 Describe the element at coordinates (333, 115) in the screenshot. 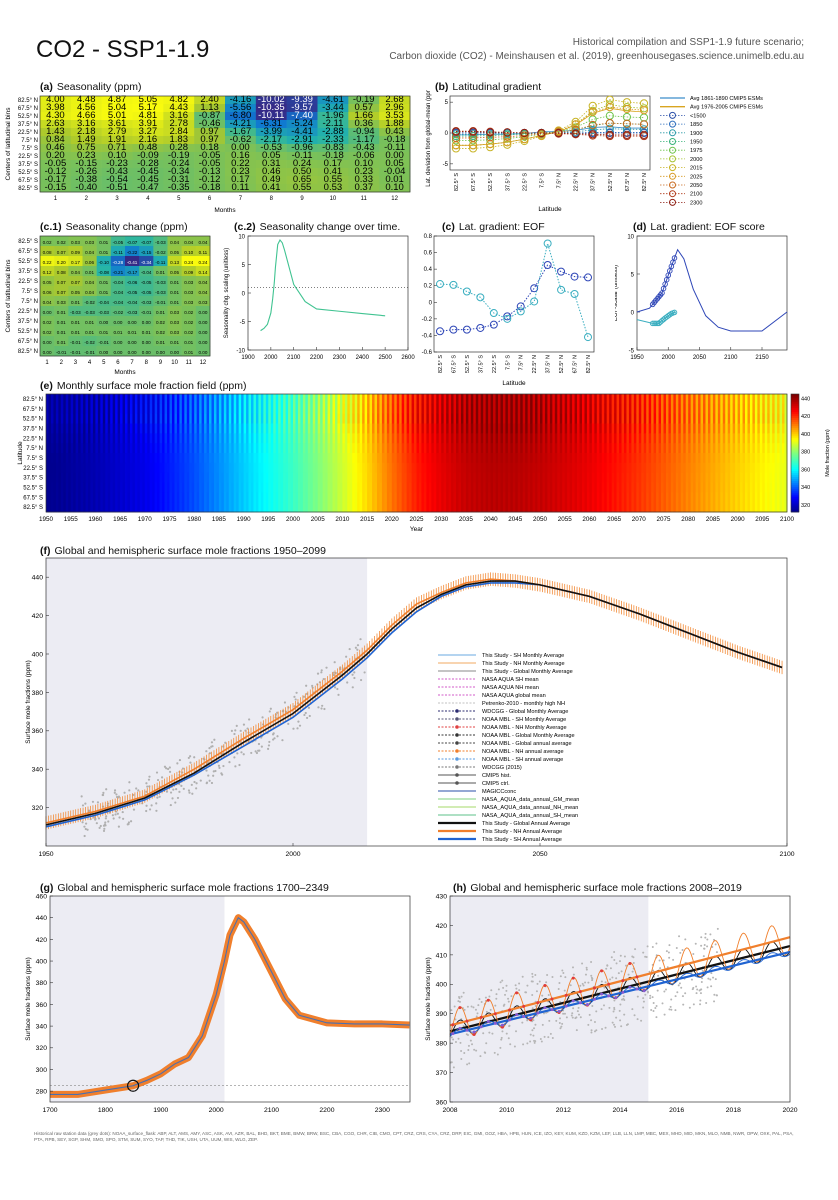

I see `cell-value-label: -1.96` at that location.